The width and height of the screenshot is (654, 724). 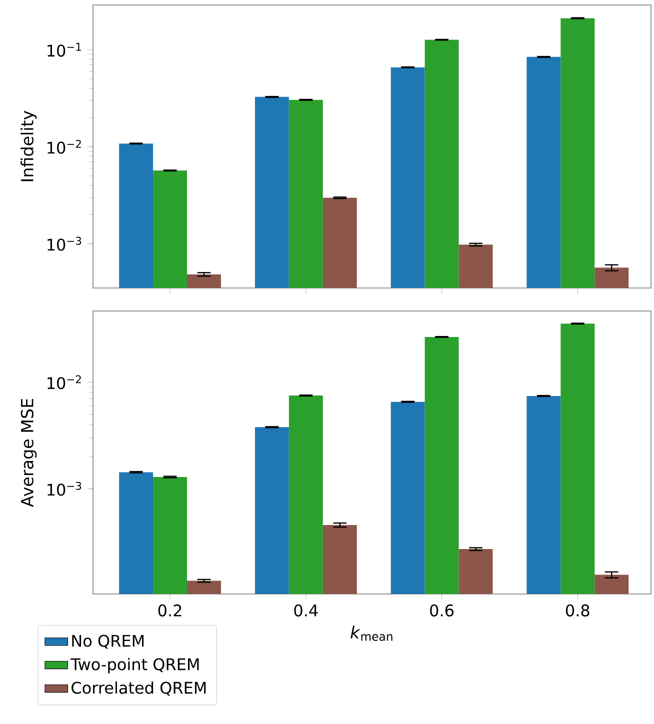 What do you see at coordinates (108, 641) in the screenshot?
I see `legend-label: No QREM` at bounding box center [108, 641].